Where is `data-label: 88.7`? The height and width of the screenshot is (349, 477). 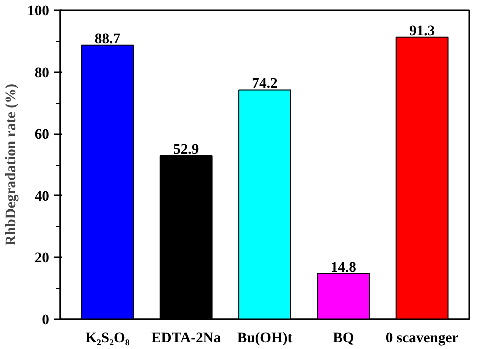
data-label: 88.7 is located at coordinates (107, 39).